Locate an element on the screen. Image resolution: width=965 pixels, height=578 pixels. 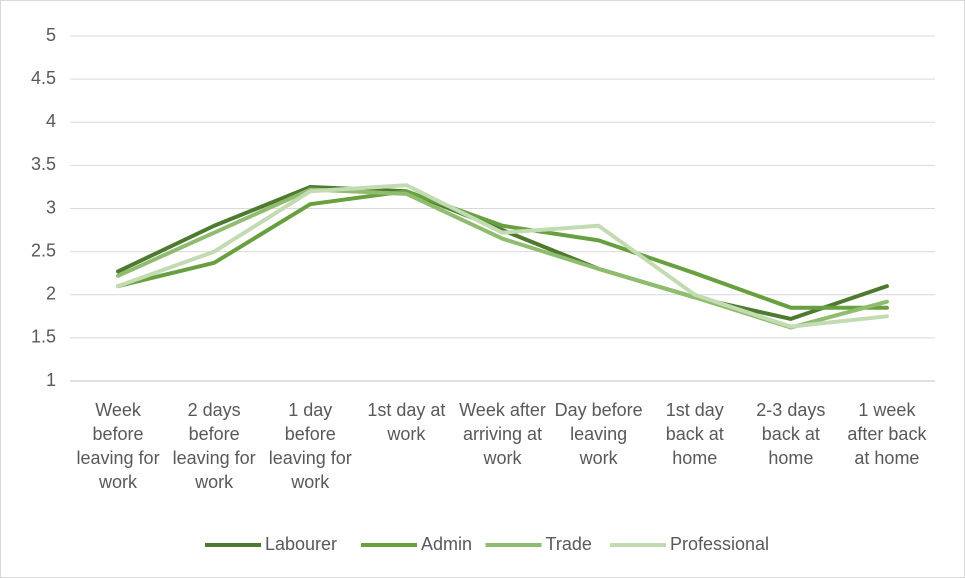
y-tick-label: 2 is located at coordinates (51, 294).